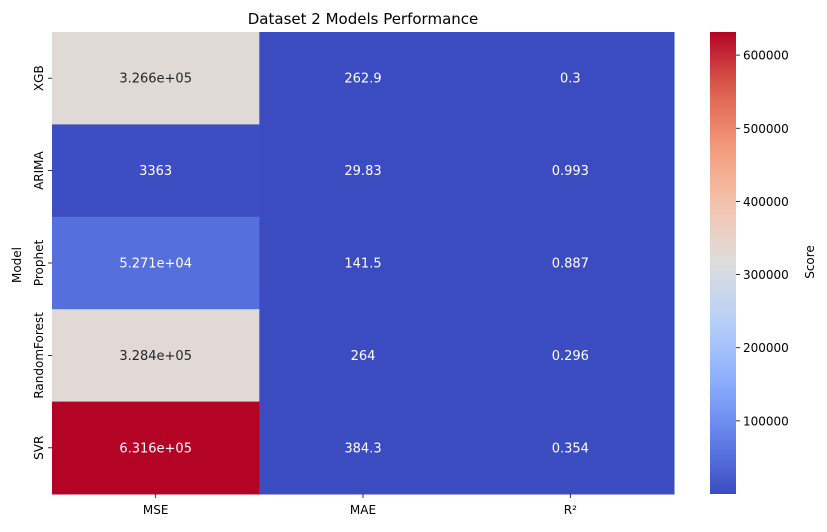  I want to click on cell-value-label: 0.993, so click(570, 171).